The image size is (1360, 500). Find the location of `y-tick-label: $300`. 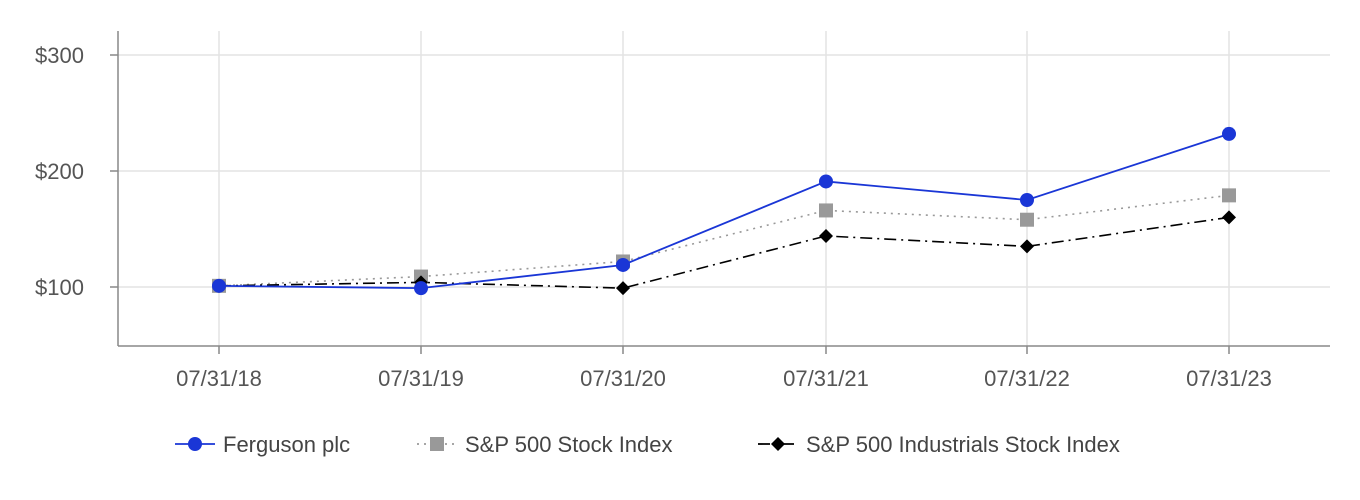

y-tick-label: $300 is located at coordinates (59, 55).